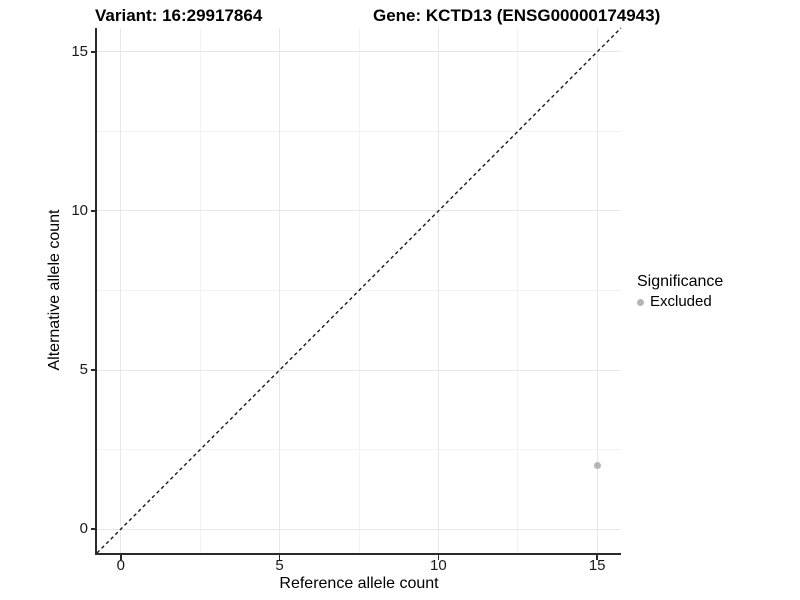 Image resolution: width=800 pixels, height=600 pixels. Describe the element at coordinates (597, 565) in the screenshot. I see `x-tick-label: 15` at that location.